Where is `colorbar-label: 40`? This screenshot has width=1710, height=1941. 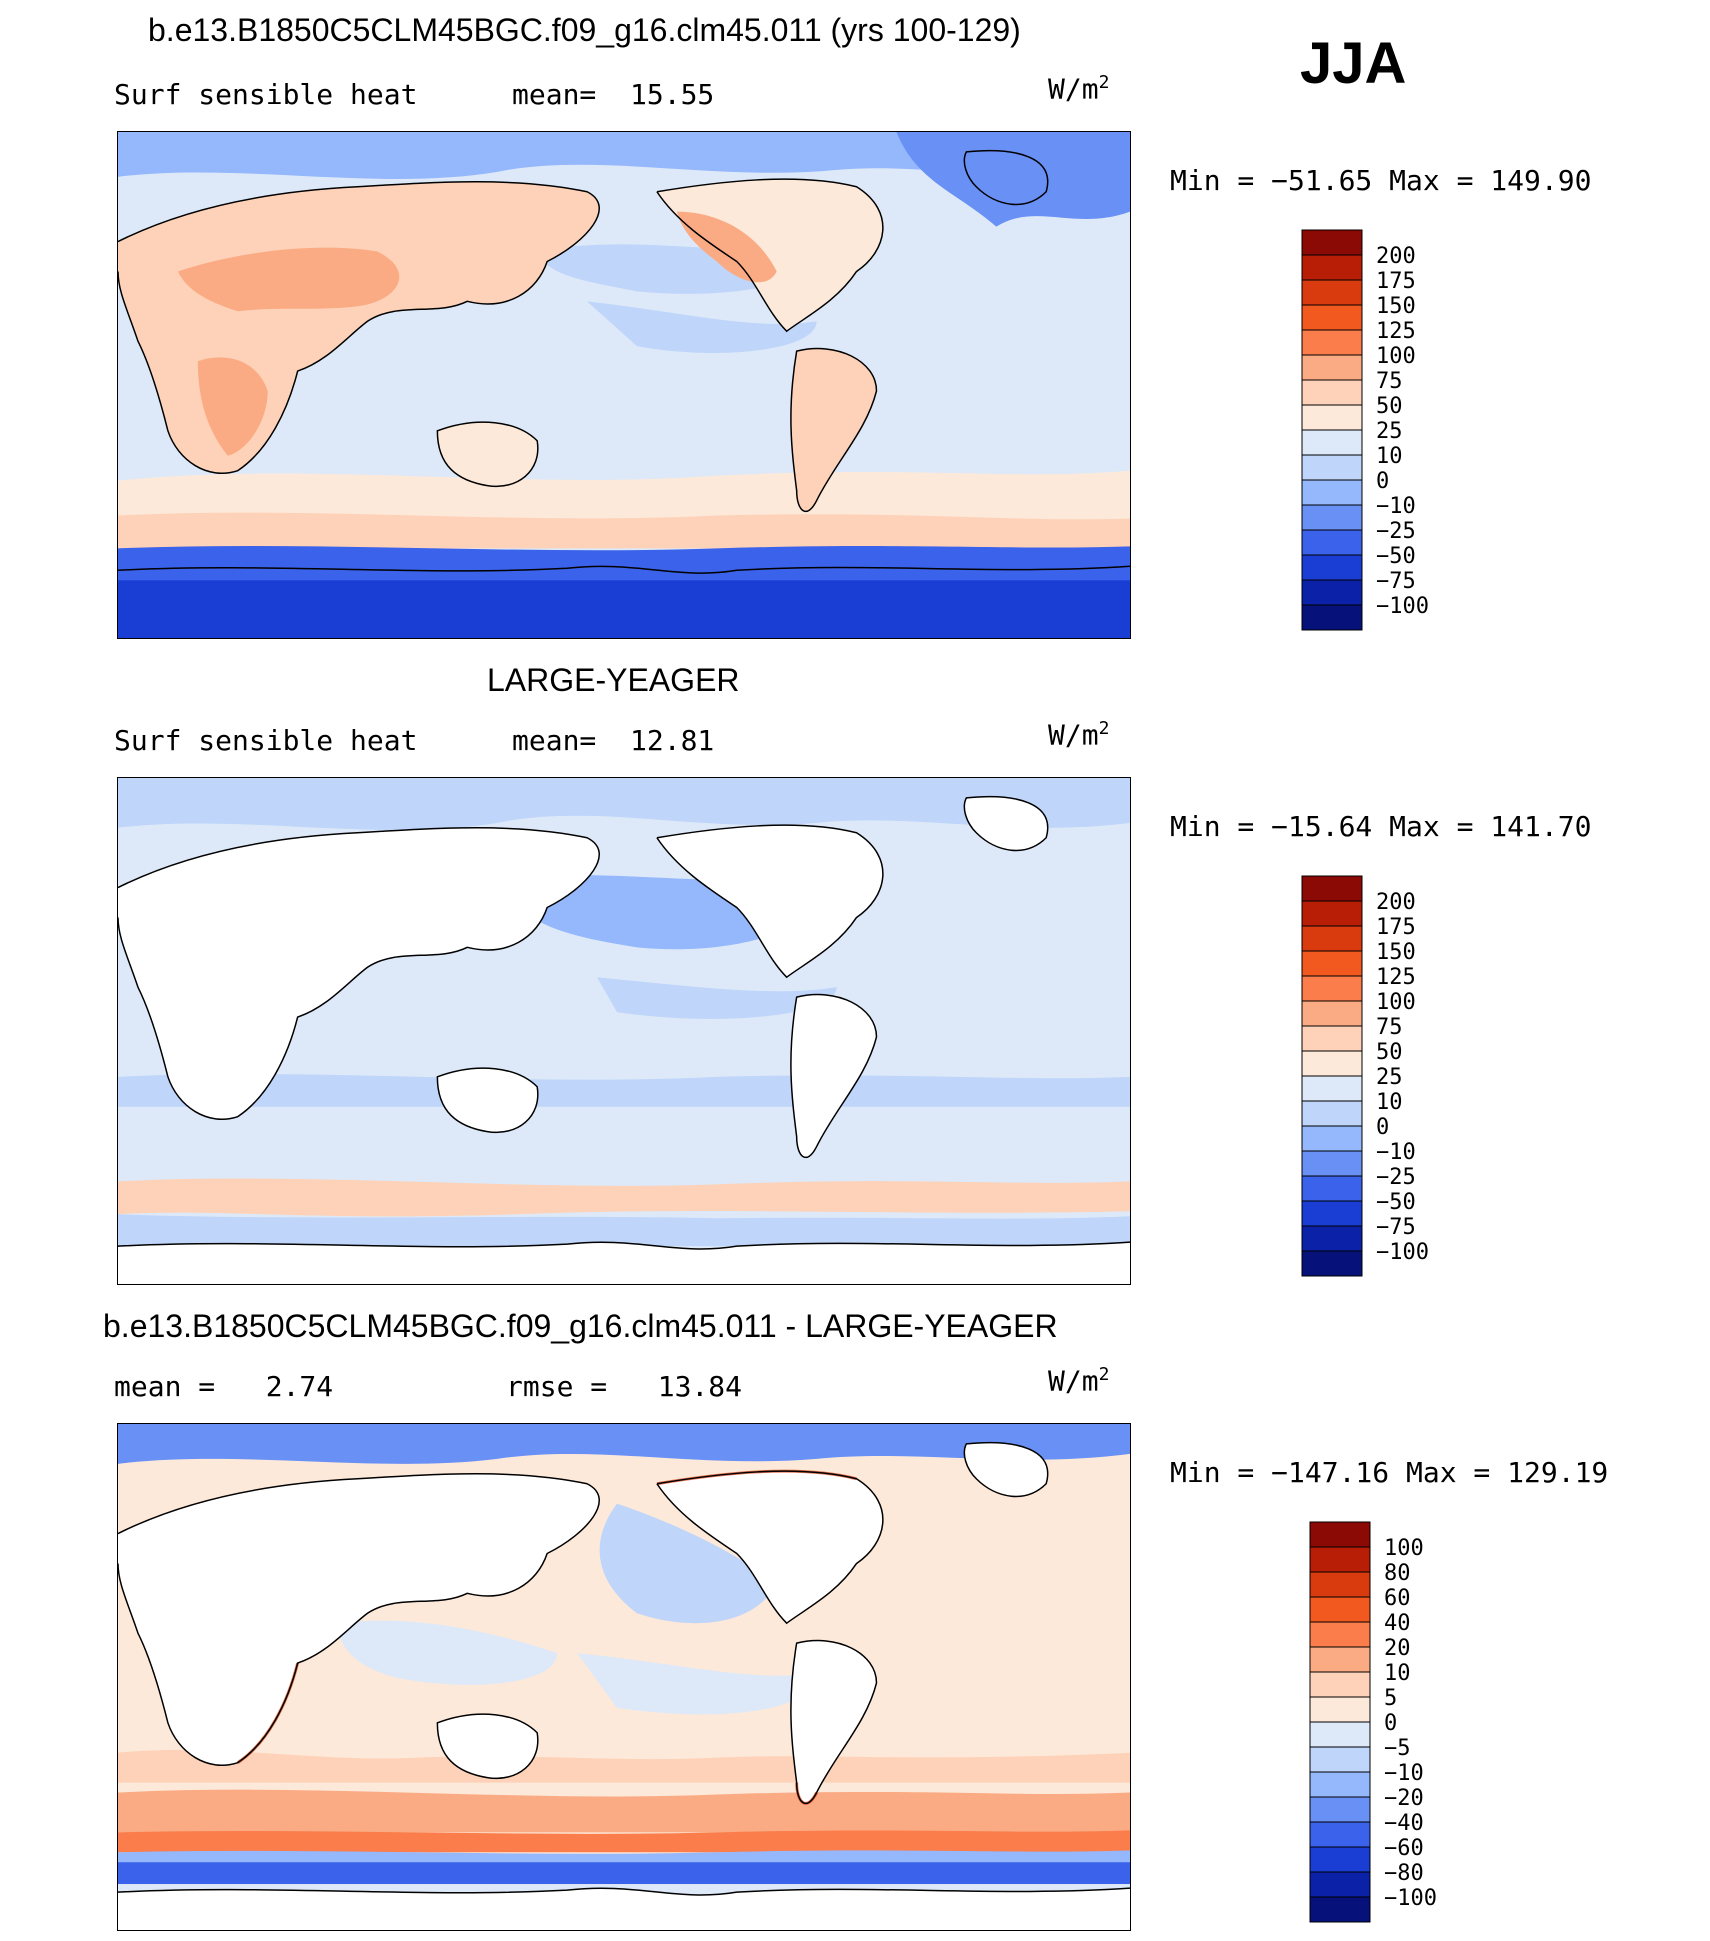 colorbar-label: 40 is located at coordinates (1397, 1623).